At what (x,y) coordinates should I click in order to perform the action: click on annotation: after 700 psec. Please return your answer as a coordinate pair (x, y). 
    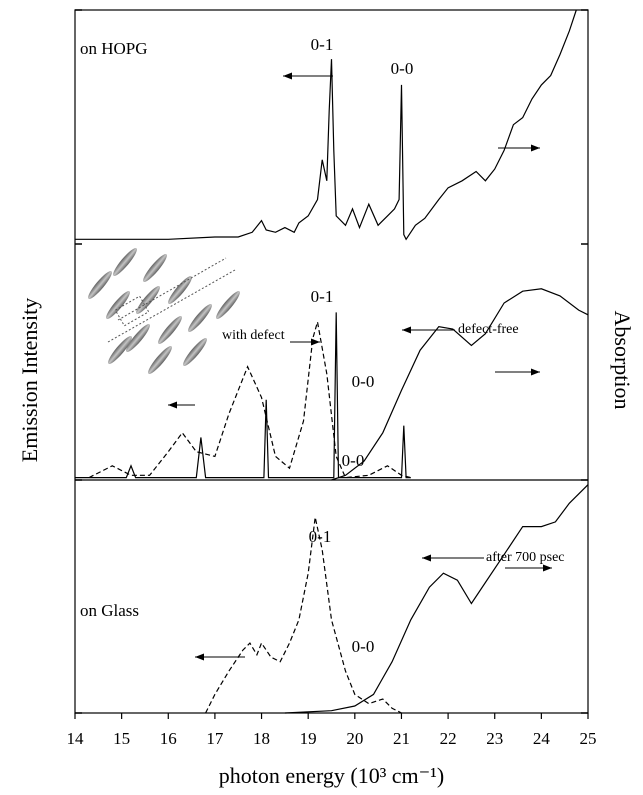
    Looking at the image, I should click on (525, 557).